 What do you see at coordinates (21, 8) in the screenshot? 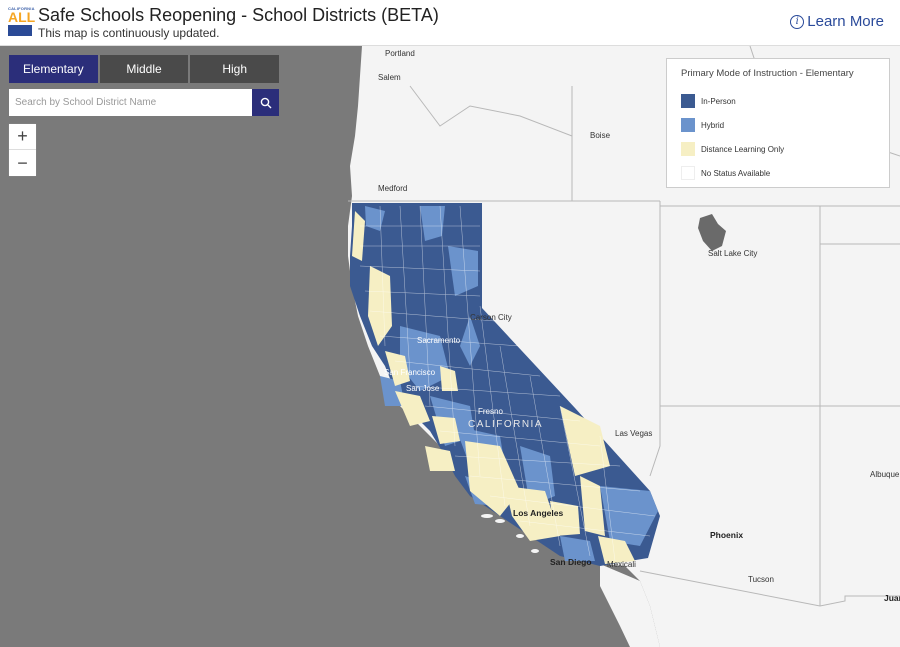
I see `logo-top-text: CALIFORNIA` at bounding box center [21, 8].